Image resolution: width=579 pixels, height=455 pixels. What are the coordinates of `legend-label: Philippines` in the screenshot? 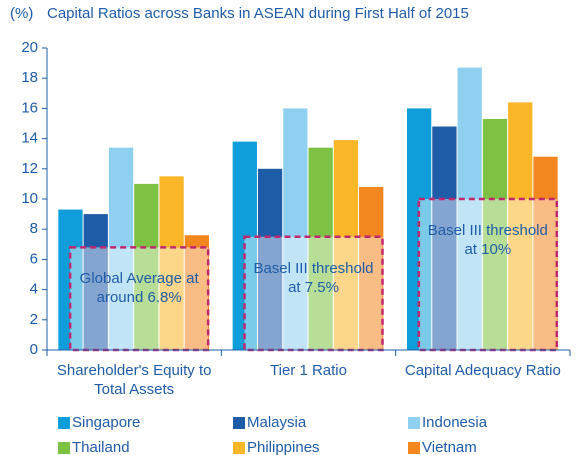 It's located at (283, 447).